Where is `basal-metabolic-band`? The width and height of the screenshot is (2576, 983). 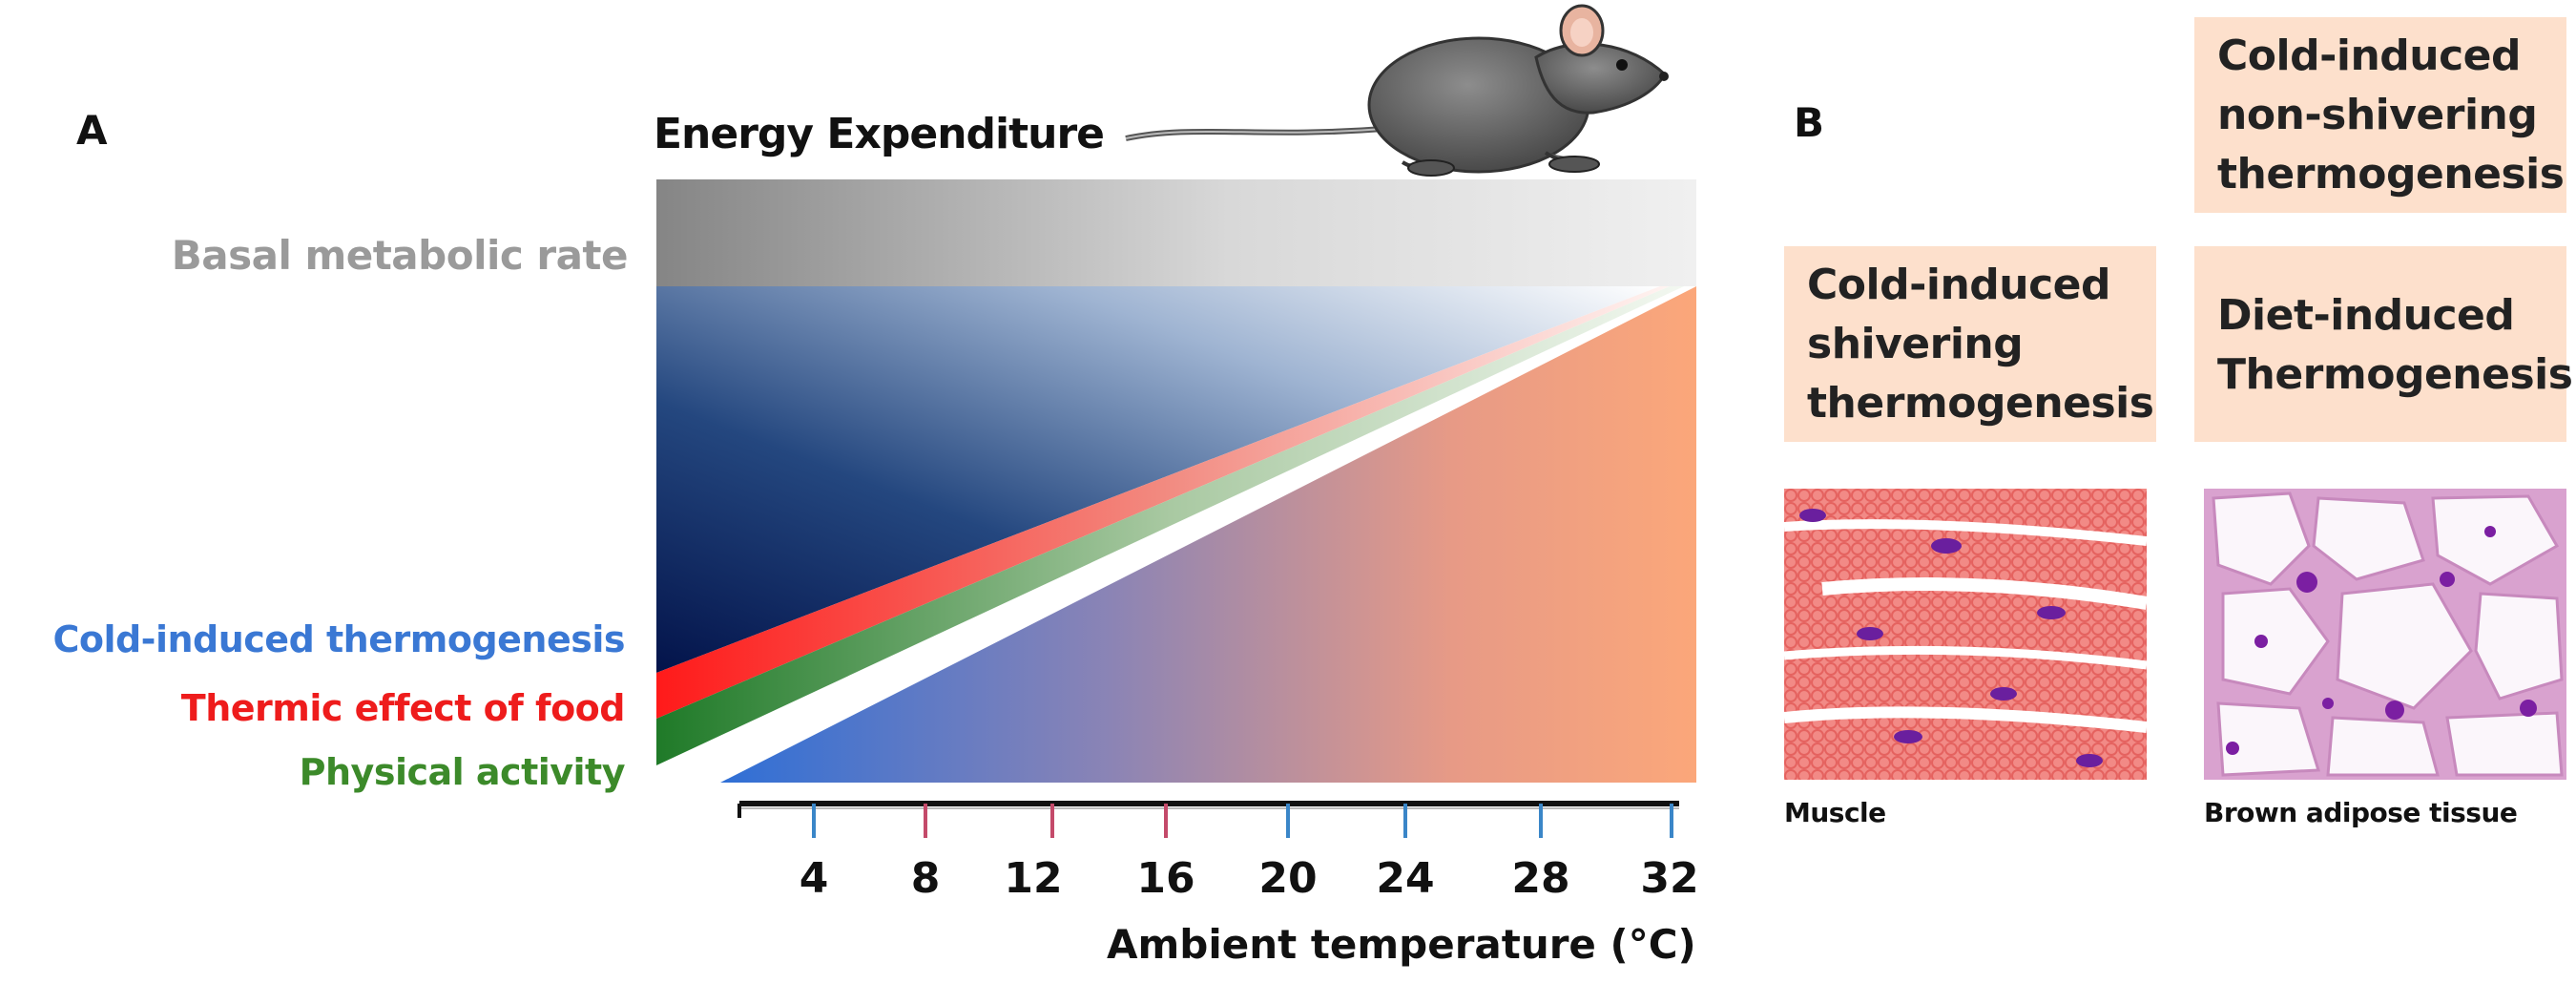 basal-metabolic-band is located at coordinates (1176, 233).